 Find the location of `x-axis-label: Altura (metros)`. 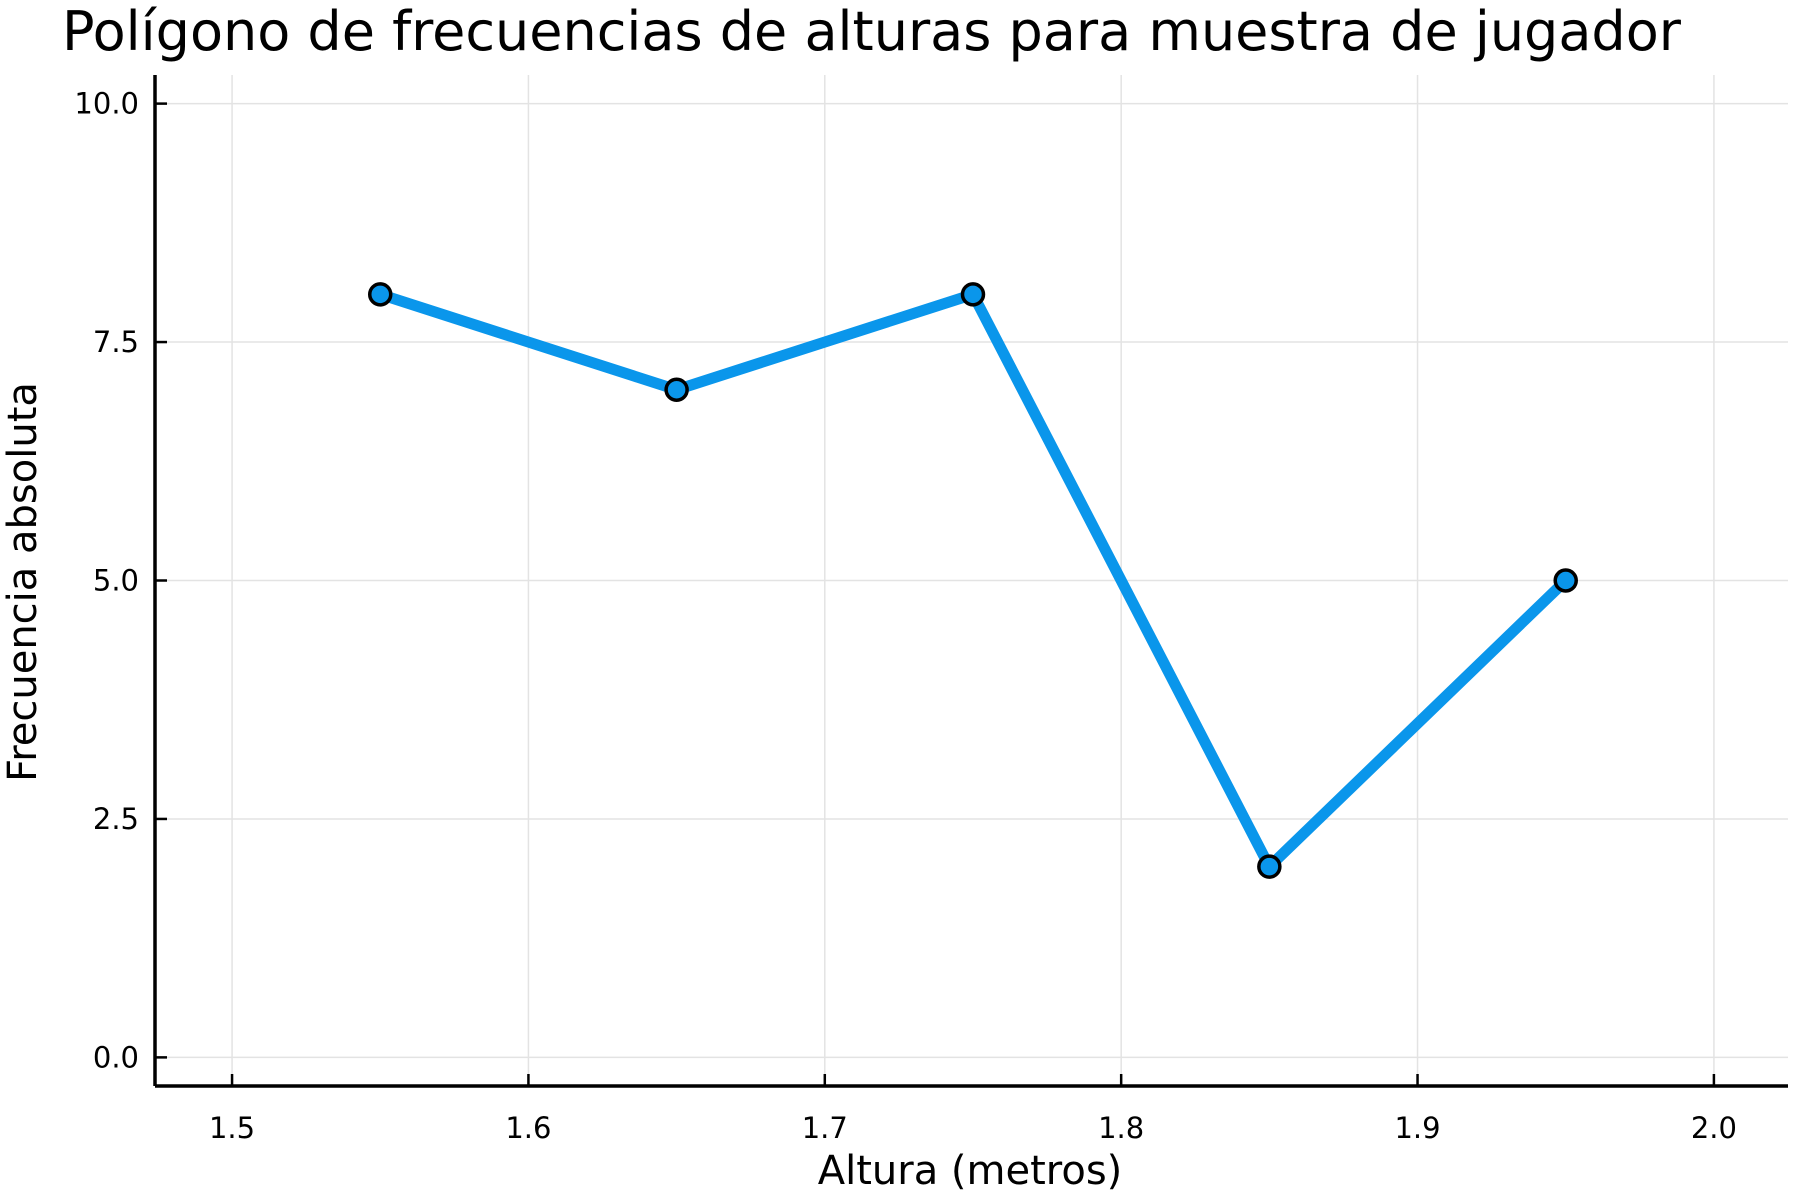

x-axis-label: Altura (metros) is located at coordinates (970, 1171).